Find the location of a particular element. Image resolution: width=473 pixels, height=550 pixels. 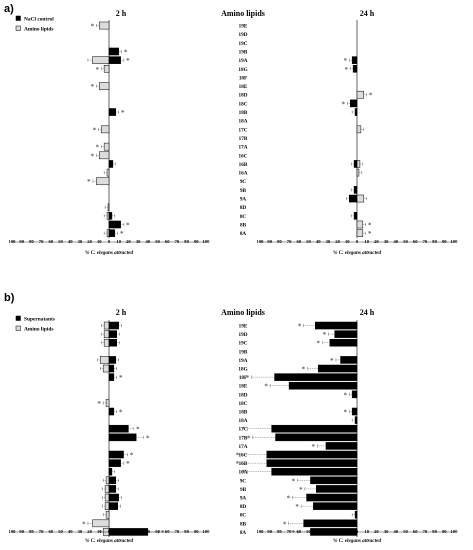

panel-b-x-tick-label: 10 is located at coordinates (118, 531).